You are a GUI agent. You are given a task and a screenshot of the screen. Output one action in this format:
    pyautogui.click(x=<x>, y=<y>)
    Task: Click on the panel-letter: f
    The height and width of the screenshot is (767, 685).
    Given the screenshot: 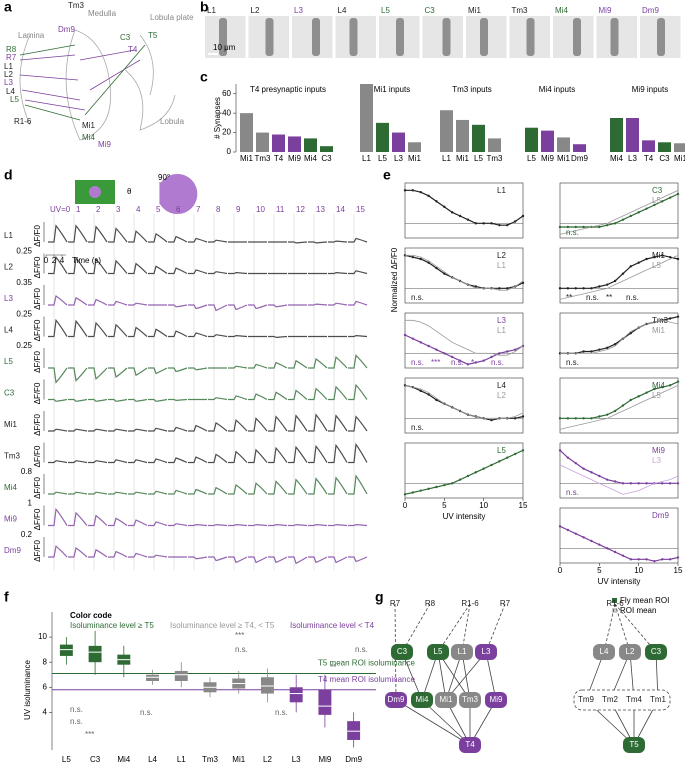 What is the action you would take?
    pyautogui.click(x=6, y=597)
    